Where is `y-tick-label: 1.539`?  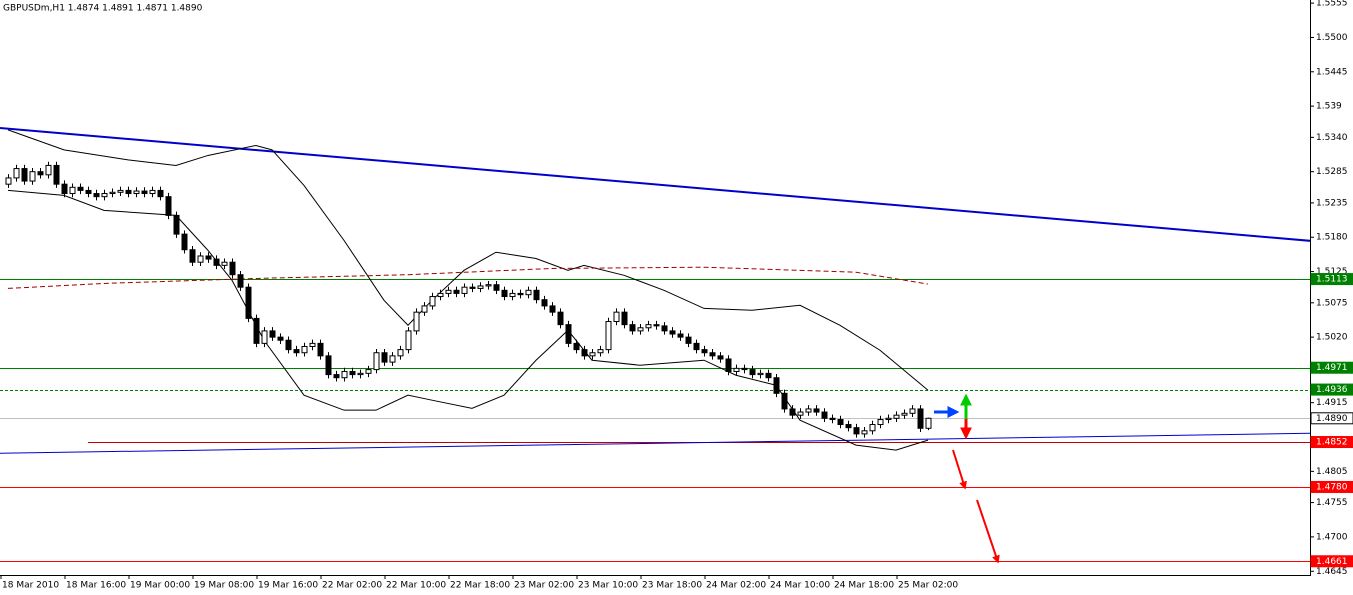 y-tick-label: 1.539 is located at coordinates (1329, 107).